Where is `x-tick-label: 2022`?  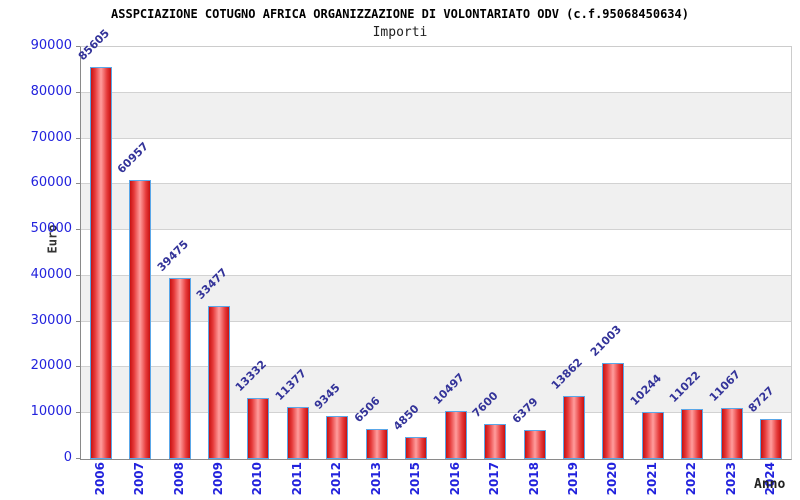
x-tick-label: 2022 is located at coordinates (691, 479).